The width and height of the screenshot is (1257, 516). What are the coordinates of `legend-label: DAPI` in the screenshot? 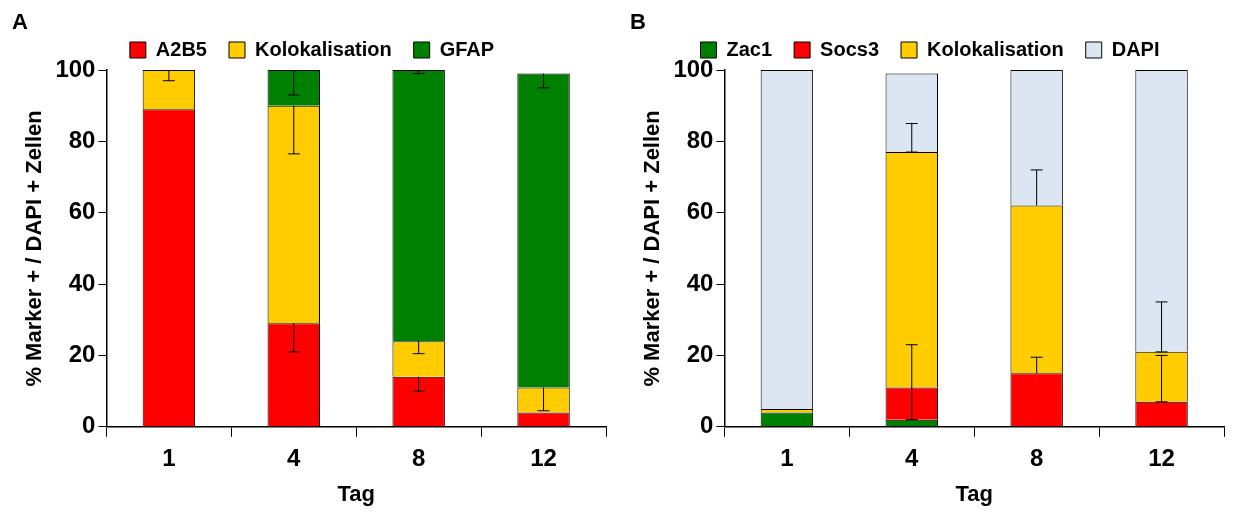 It's located at (1135, 48).